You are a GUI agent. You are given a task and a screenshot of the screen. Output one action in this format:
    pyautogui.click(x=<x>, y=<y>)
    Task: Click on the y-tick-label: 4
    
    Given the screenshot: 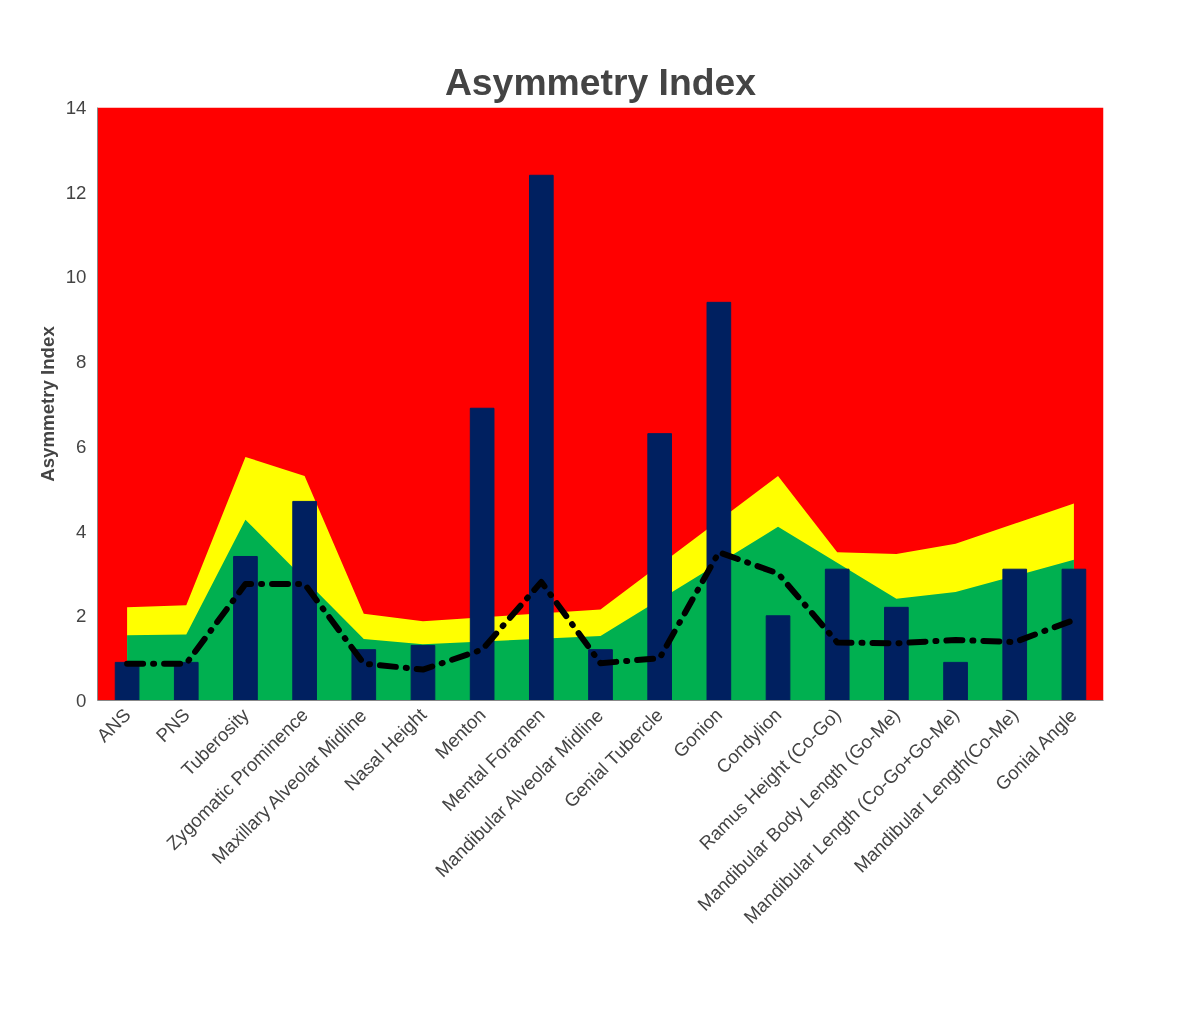 What is the action you would take?
    pyautogui.click(x=81, y=531)
    